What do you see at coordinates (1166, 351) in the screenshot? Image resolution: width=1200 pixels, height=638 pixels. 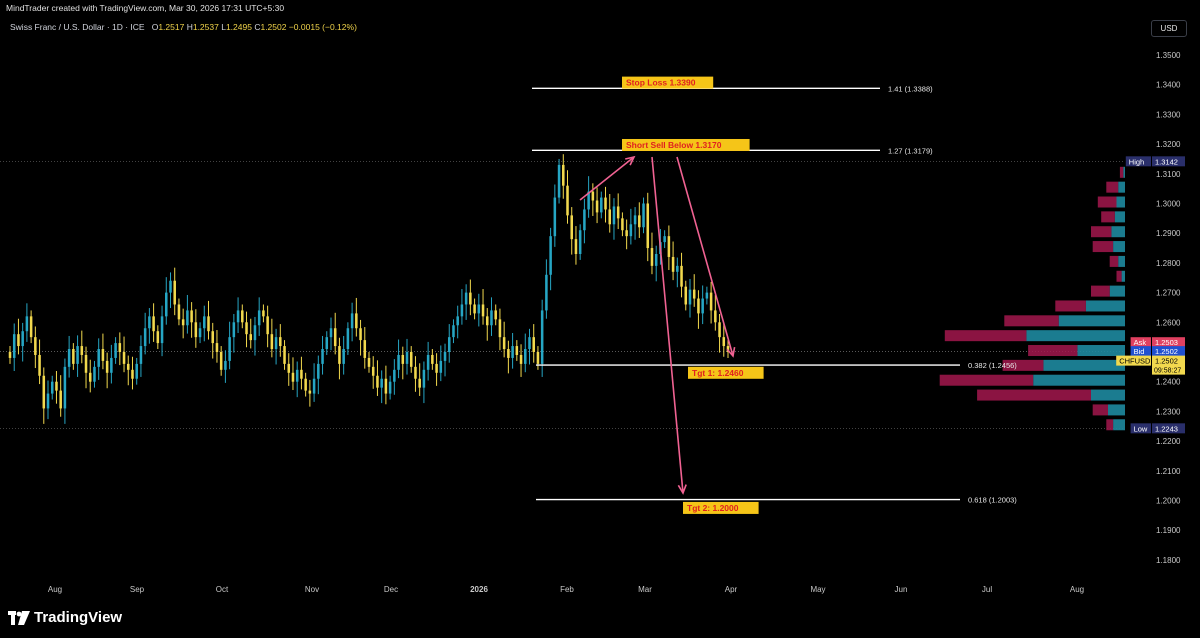 I see `axis-badge-value: 1.2502` at bounding box center [1166, 351].